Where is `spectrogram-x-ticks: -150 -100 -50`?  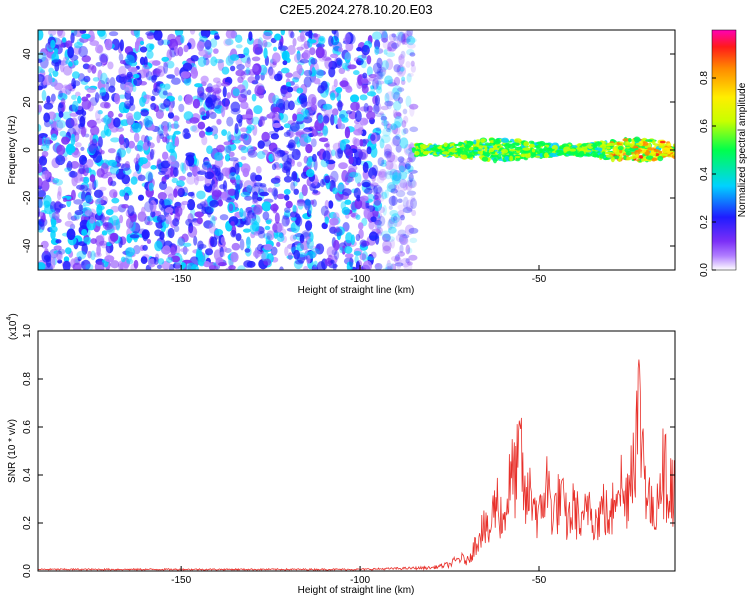
spectrogram-x-ticks: -150 -100 -50 is located at coordinates (359, 275).